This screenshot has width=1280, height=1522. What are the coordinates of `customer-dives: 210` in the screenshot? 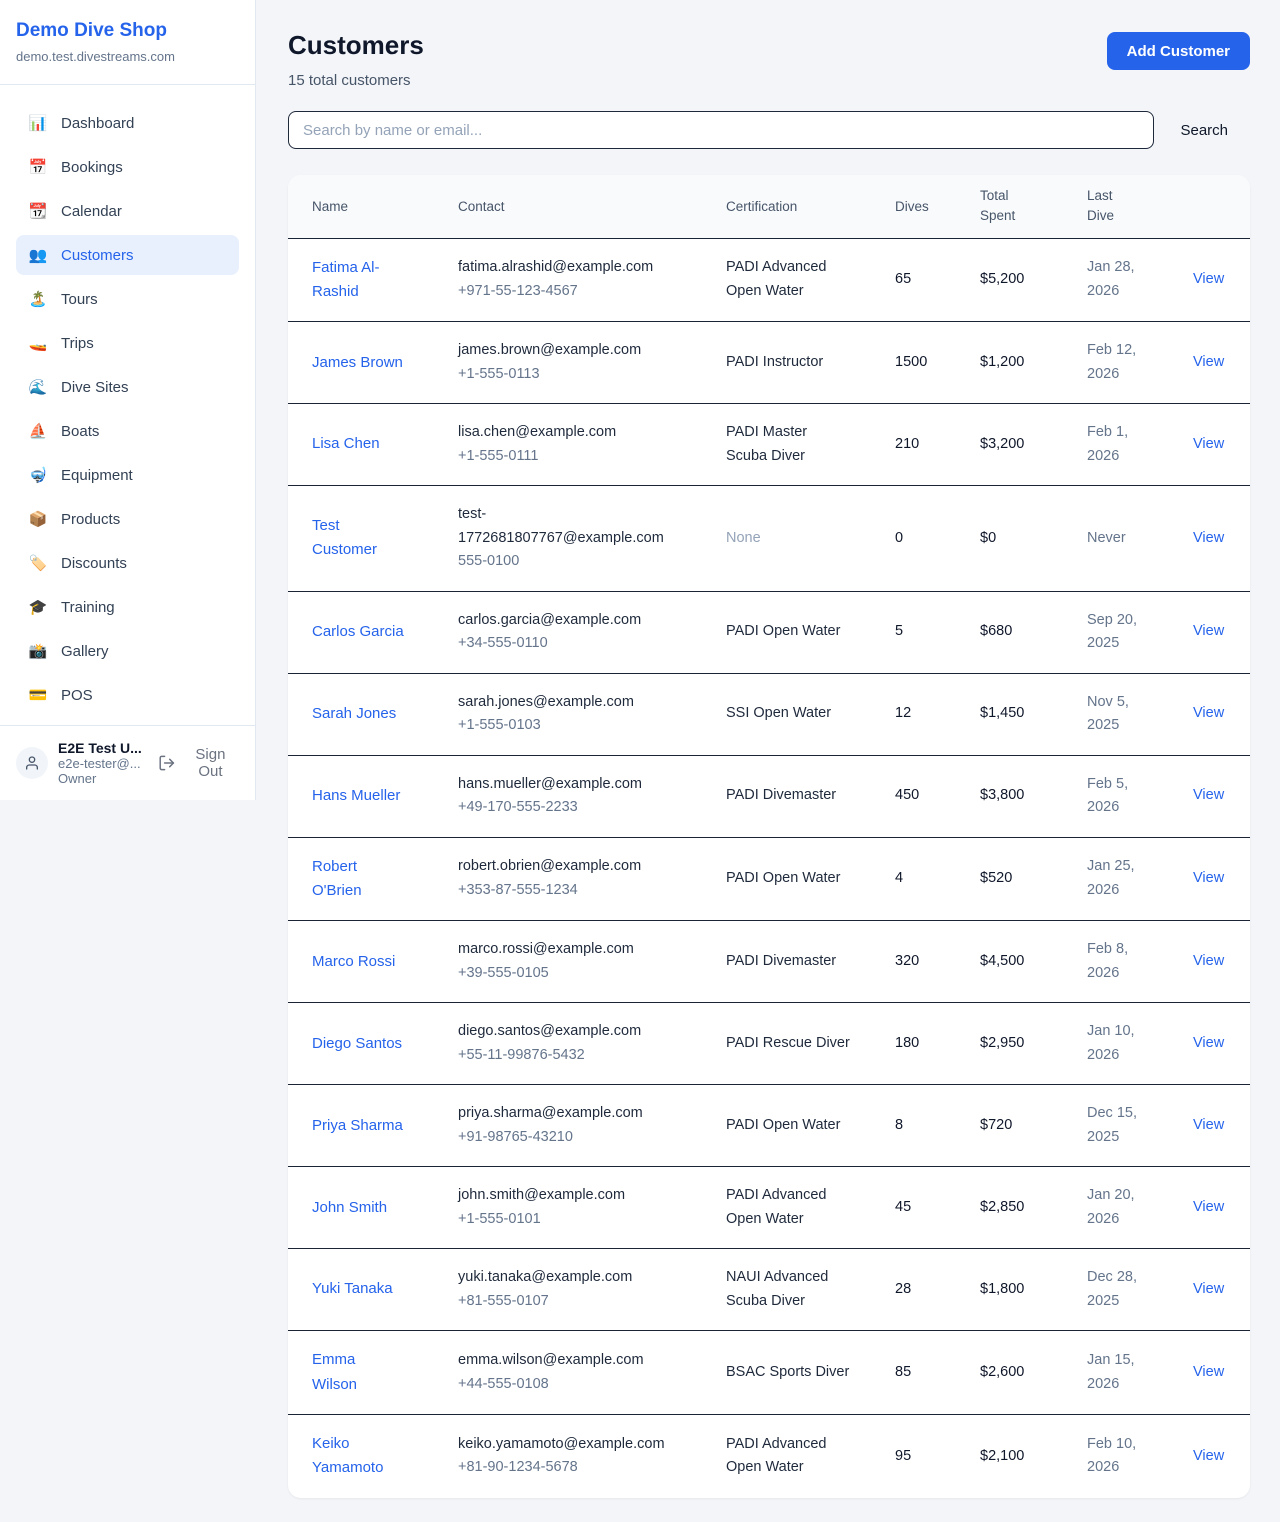 It's located at (907, 443).